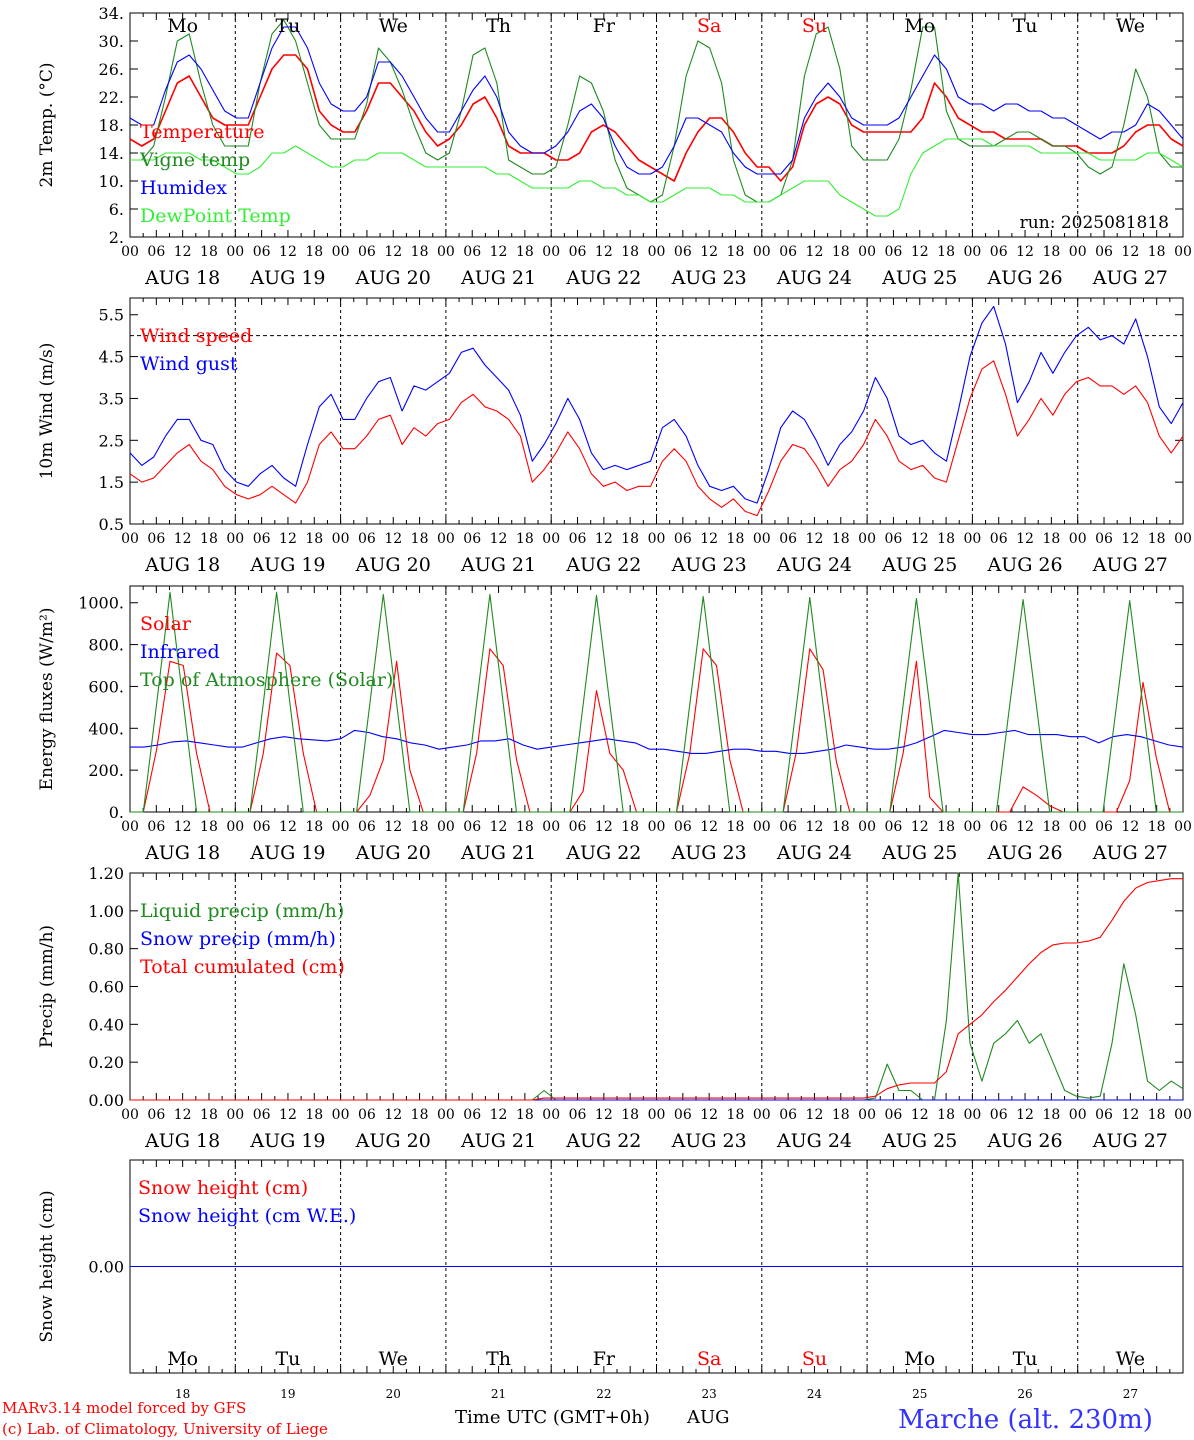 This screenshot has height=1440, width=1194. What do you see at coordinates (182, 1394) in the screenshot?
I see `day-number-label: 18` at bounding box center [182, 1394].